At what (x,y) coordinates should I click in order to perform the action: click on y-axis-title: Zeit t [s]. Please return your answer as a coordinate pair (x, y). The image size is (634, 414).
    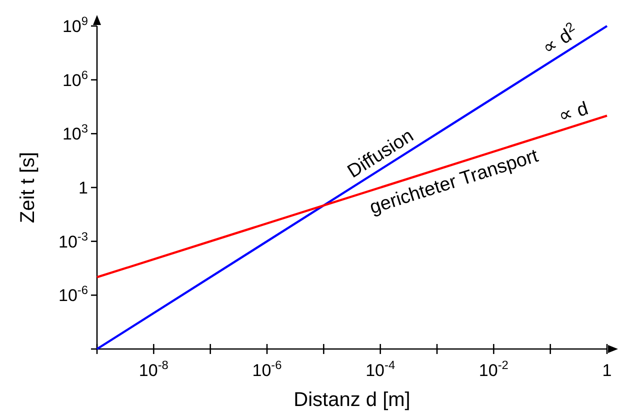
    Looking at the image, I should click on (28, 188).